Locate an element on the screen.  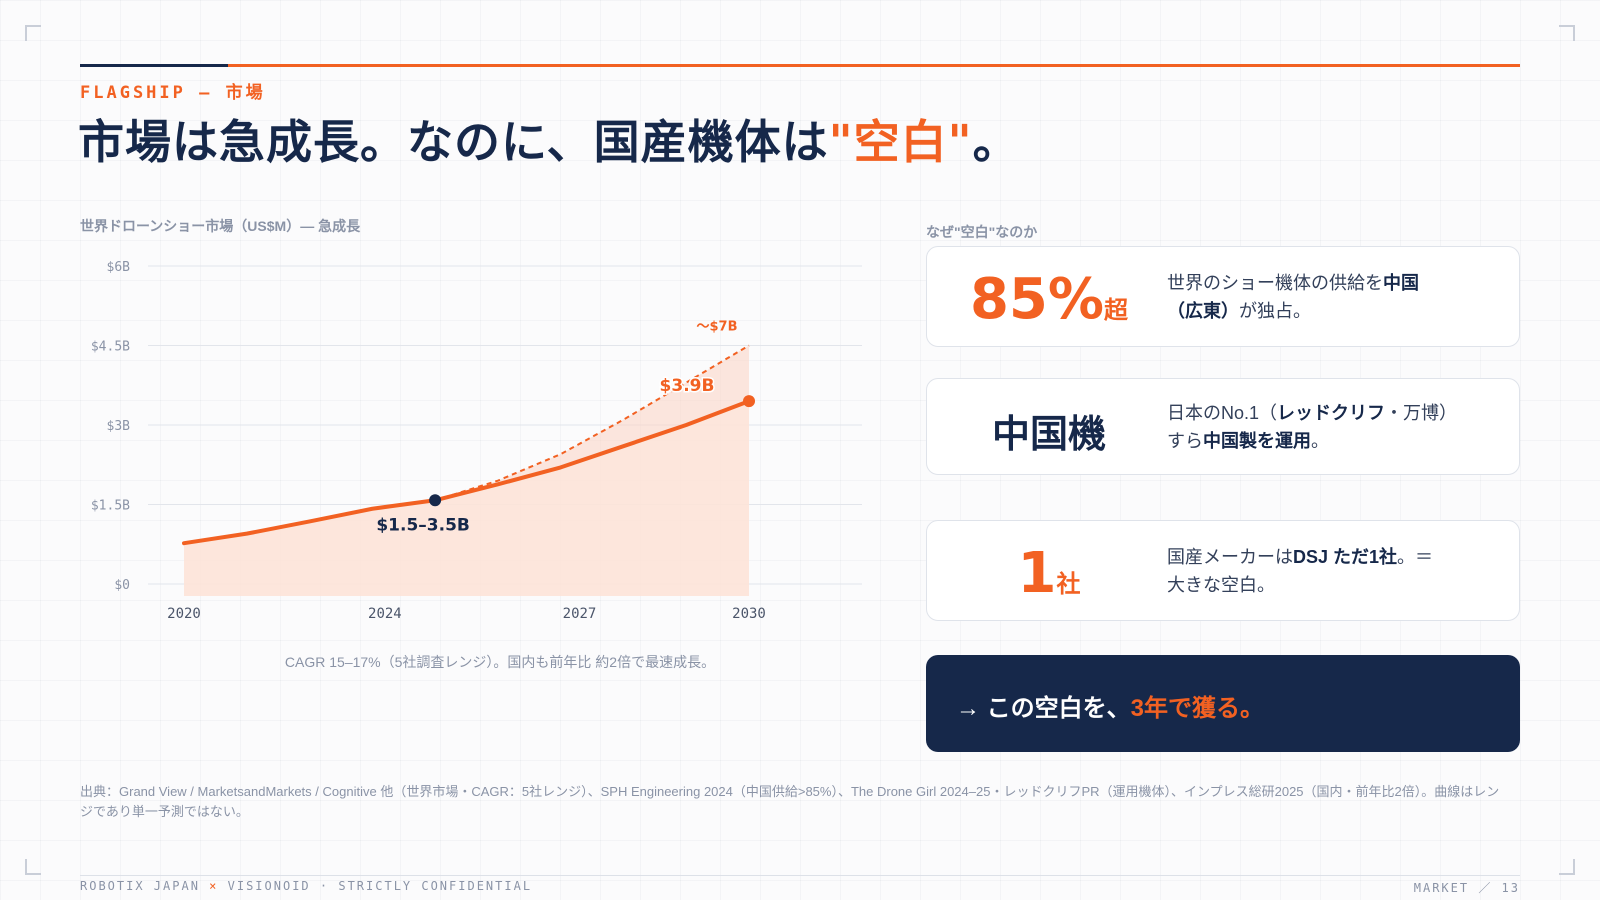
top-rule is located at coordinates (800, 65).